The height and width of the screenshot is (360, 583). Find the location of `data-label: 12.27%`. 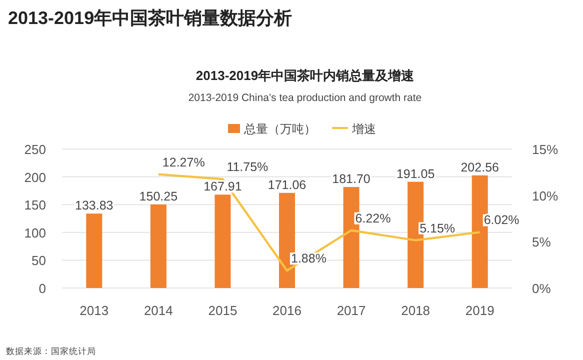

data-label: 12.27% is located at coordinates (183, 162).